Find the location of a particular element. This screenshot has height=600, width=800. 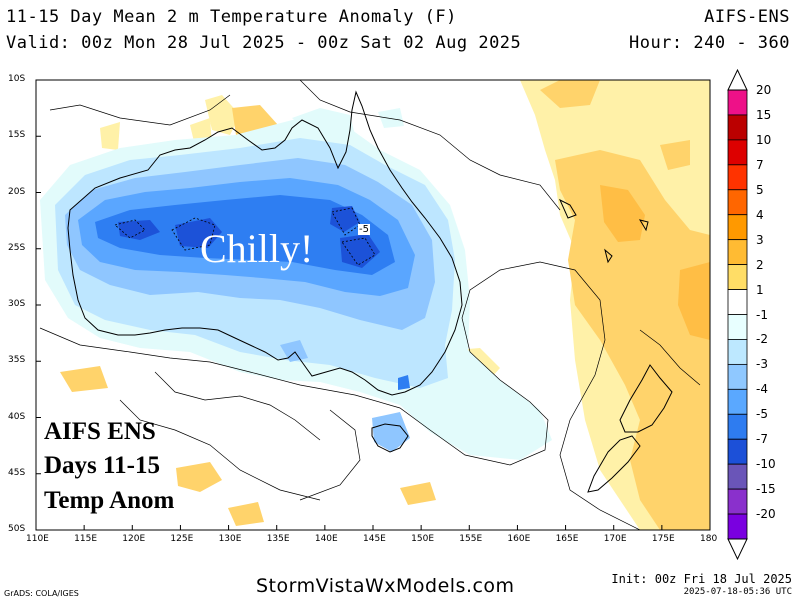

colorbar-level: -20 is located at coordinates (766, 514).